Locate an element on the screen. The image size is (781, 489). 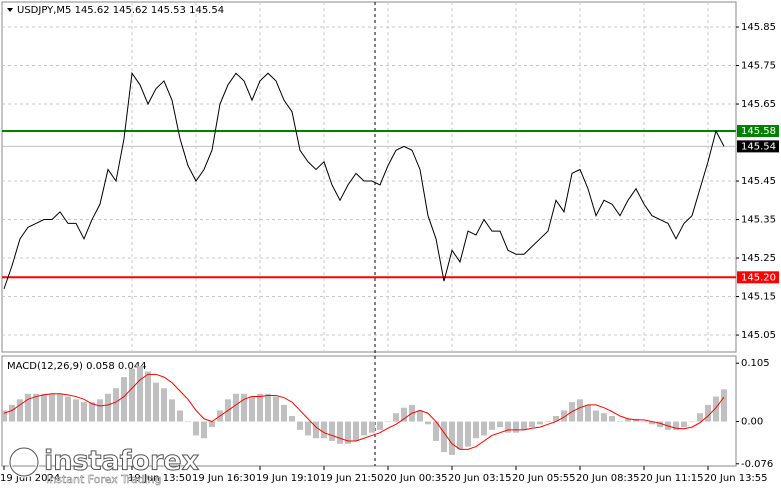
x-tick-label: 19 Jun 2024 is located at coordinates (30, 478).